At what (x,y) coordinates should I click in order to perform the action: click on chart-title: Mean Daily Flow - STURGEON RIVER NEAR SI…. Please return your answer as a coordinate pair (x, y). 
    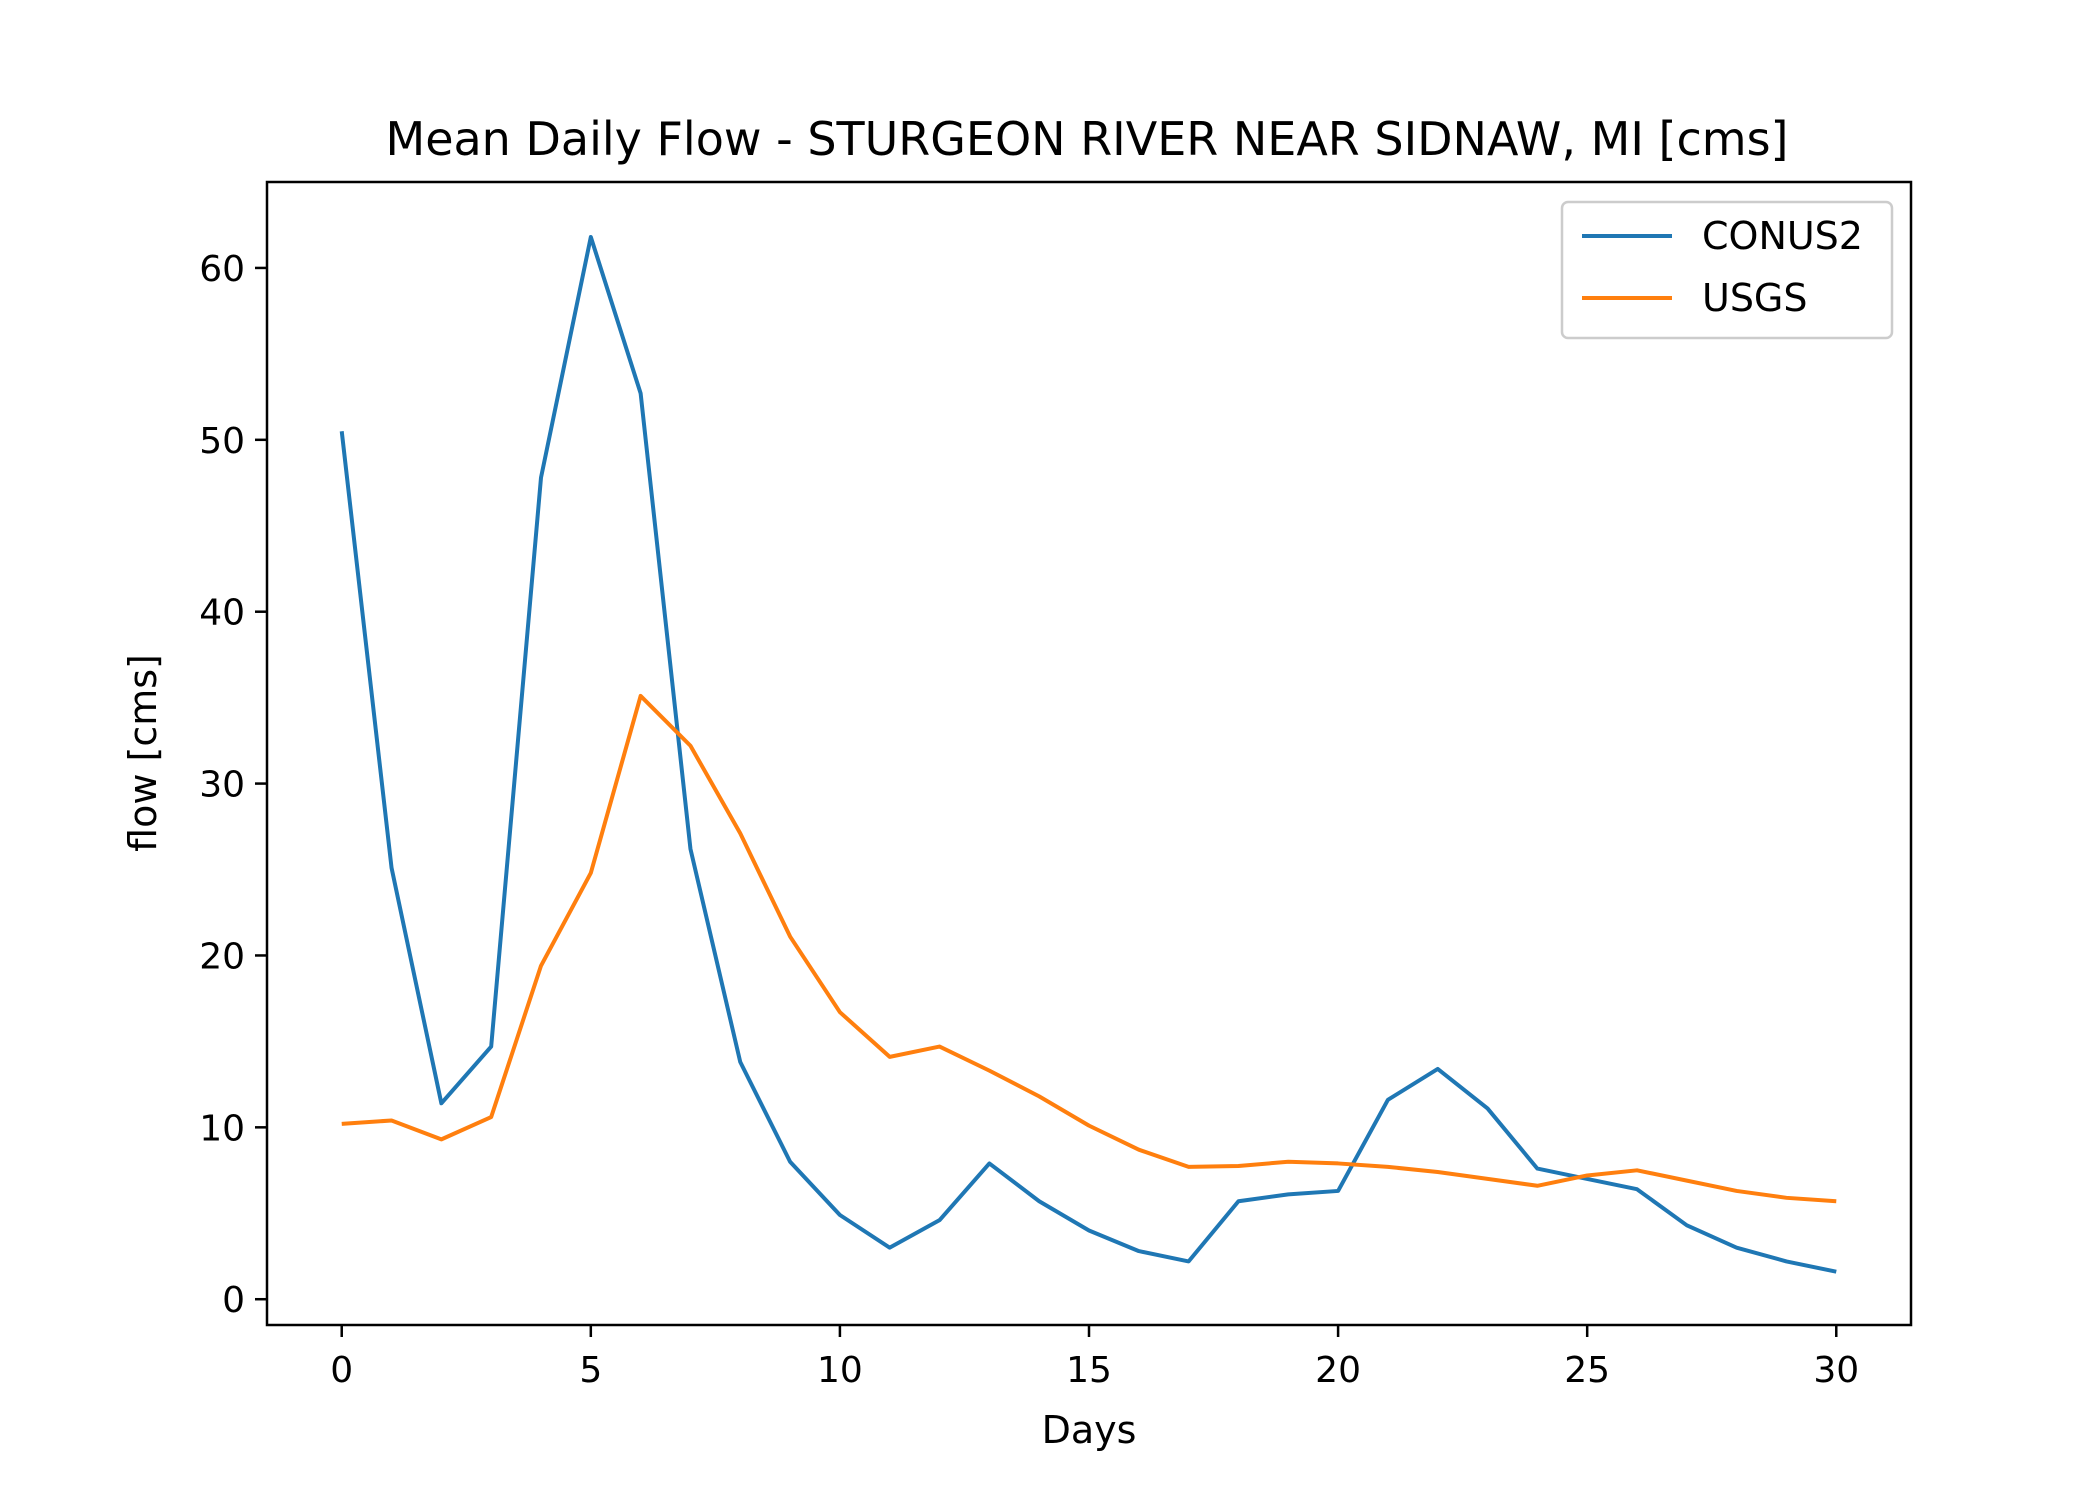
    Looking at the image, I should click on (1087, 139).